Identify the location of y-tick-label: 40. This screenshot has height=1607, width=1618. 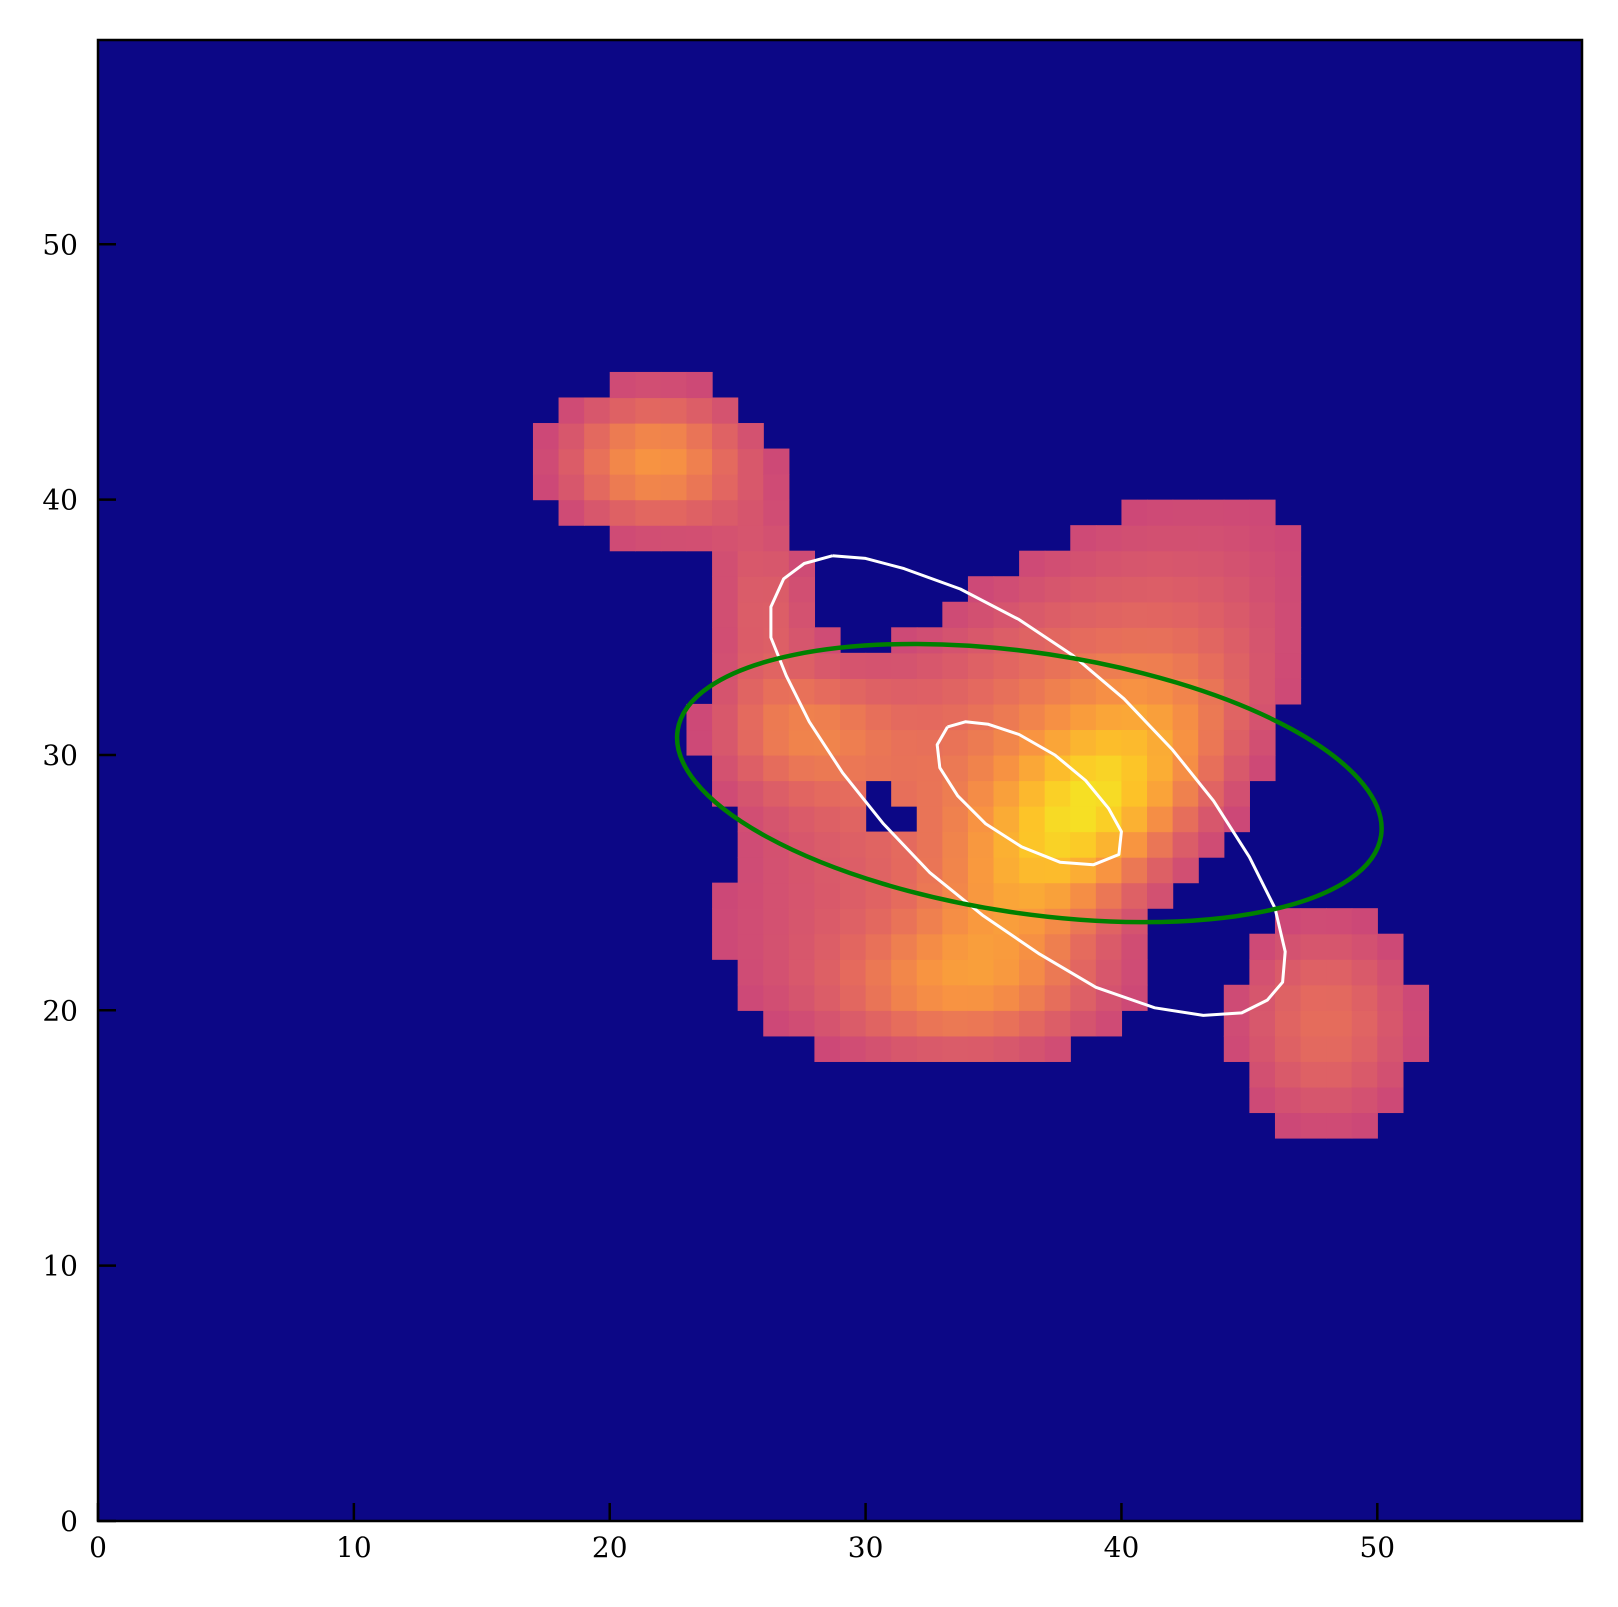
(60, 500).